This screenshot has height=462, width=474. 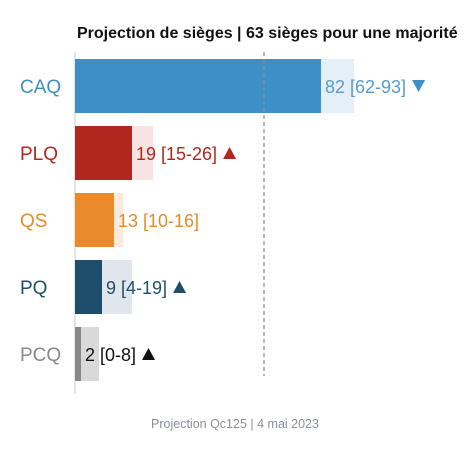 What do you see at coordinates (40, 87) in the screenshot?
I see `party-label-caq: CAQ` at bounding box center [40, 87].